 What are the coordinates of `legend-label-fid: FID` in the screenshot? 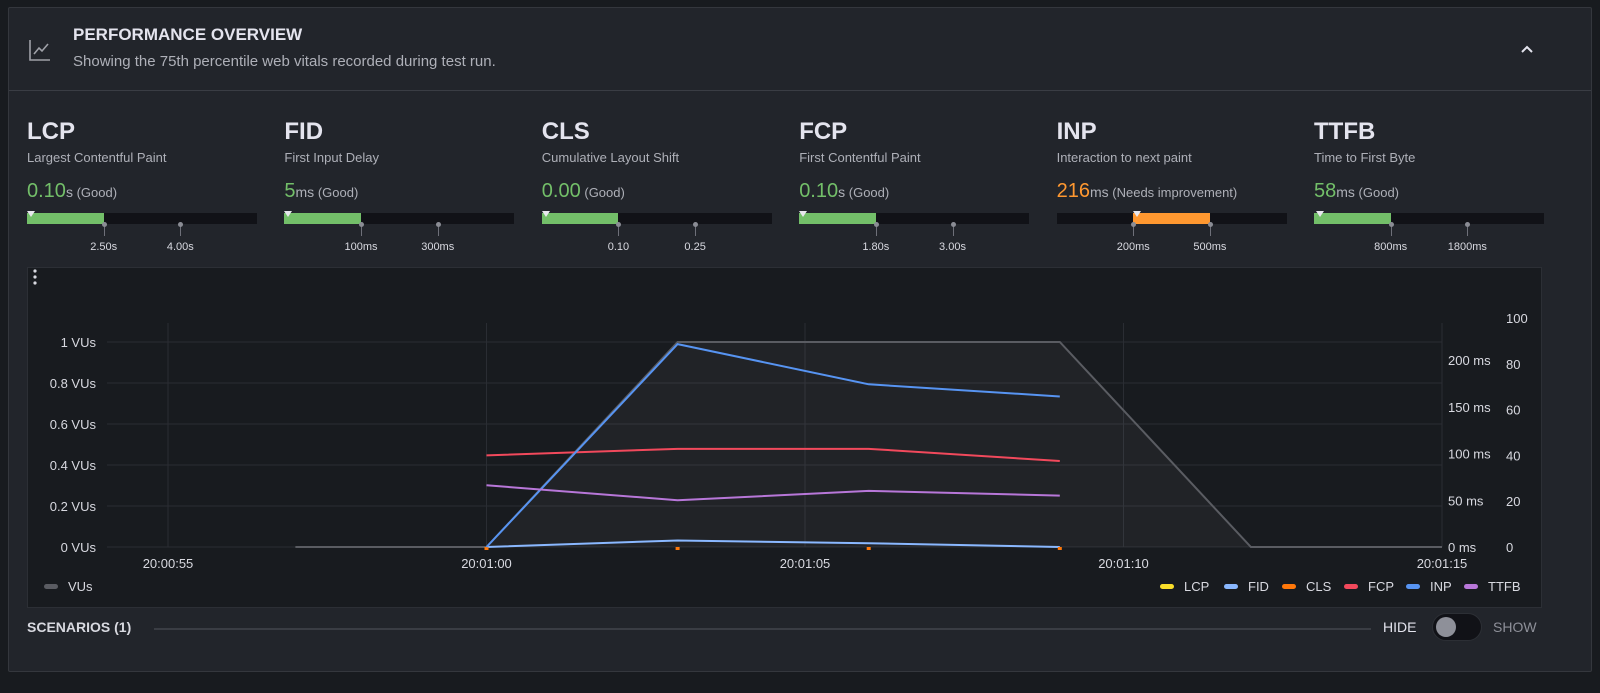 It's located at (1258, 586).